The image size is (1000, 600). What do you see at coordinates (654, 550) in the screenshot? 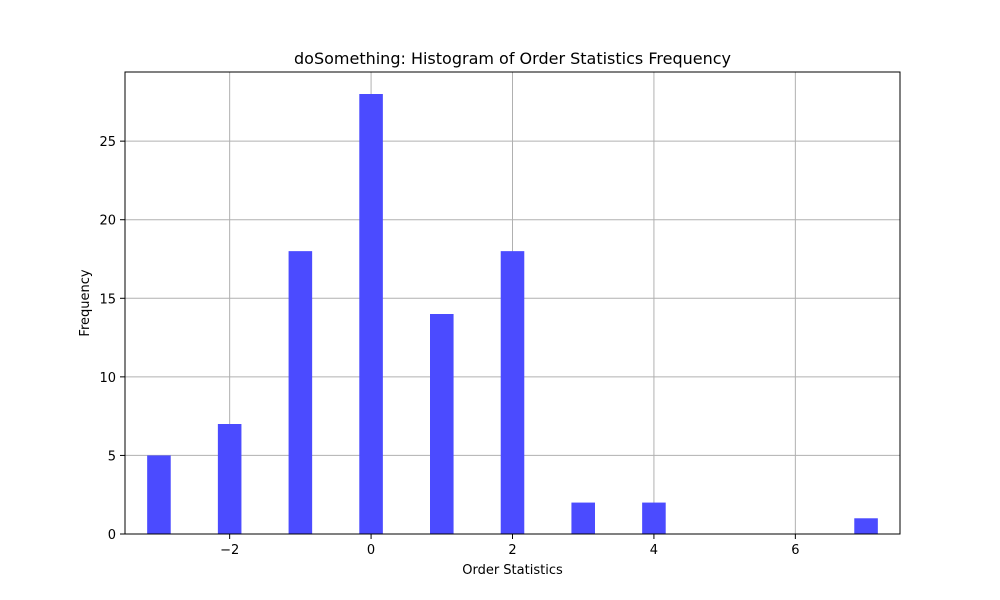
I see `x-tick-label: 4` at bounding box center [654, 550].